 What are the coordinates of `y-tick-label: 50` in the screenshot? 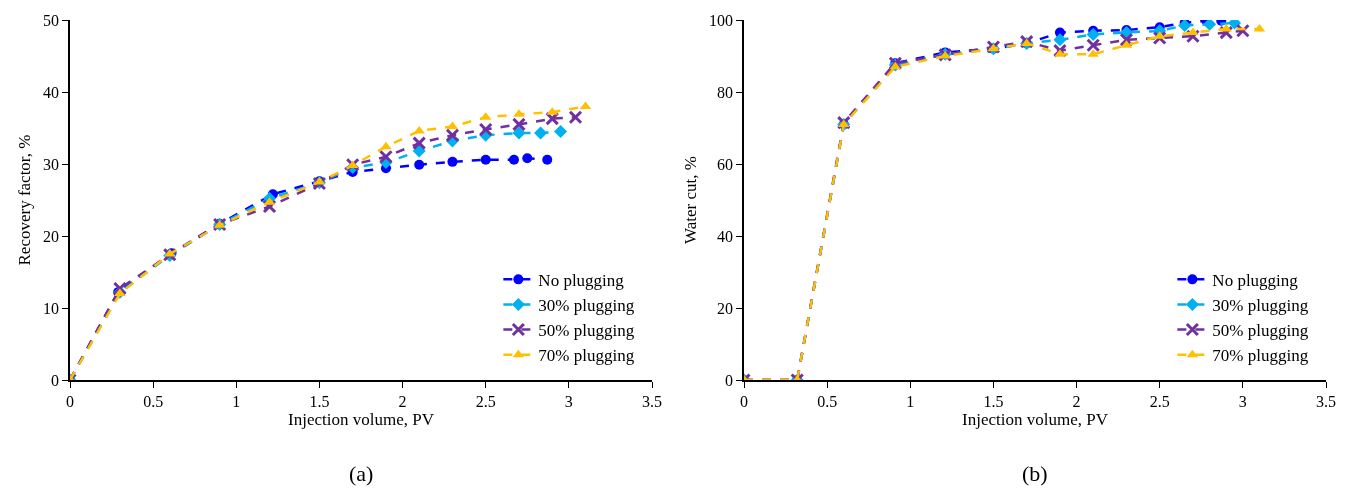 It's located at (51, 20).